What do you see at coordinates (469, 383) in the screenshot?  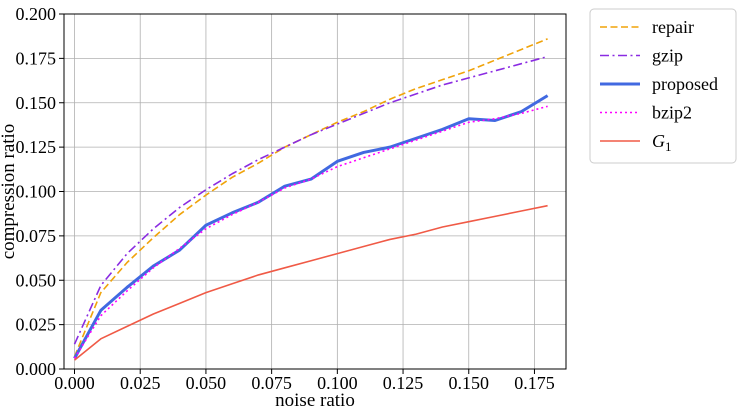 I see `x-tick-label: 0.150` at bounding box center [469, 383].